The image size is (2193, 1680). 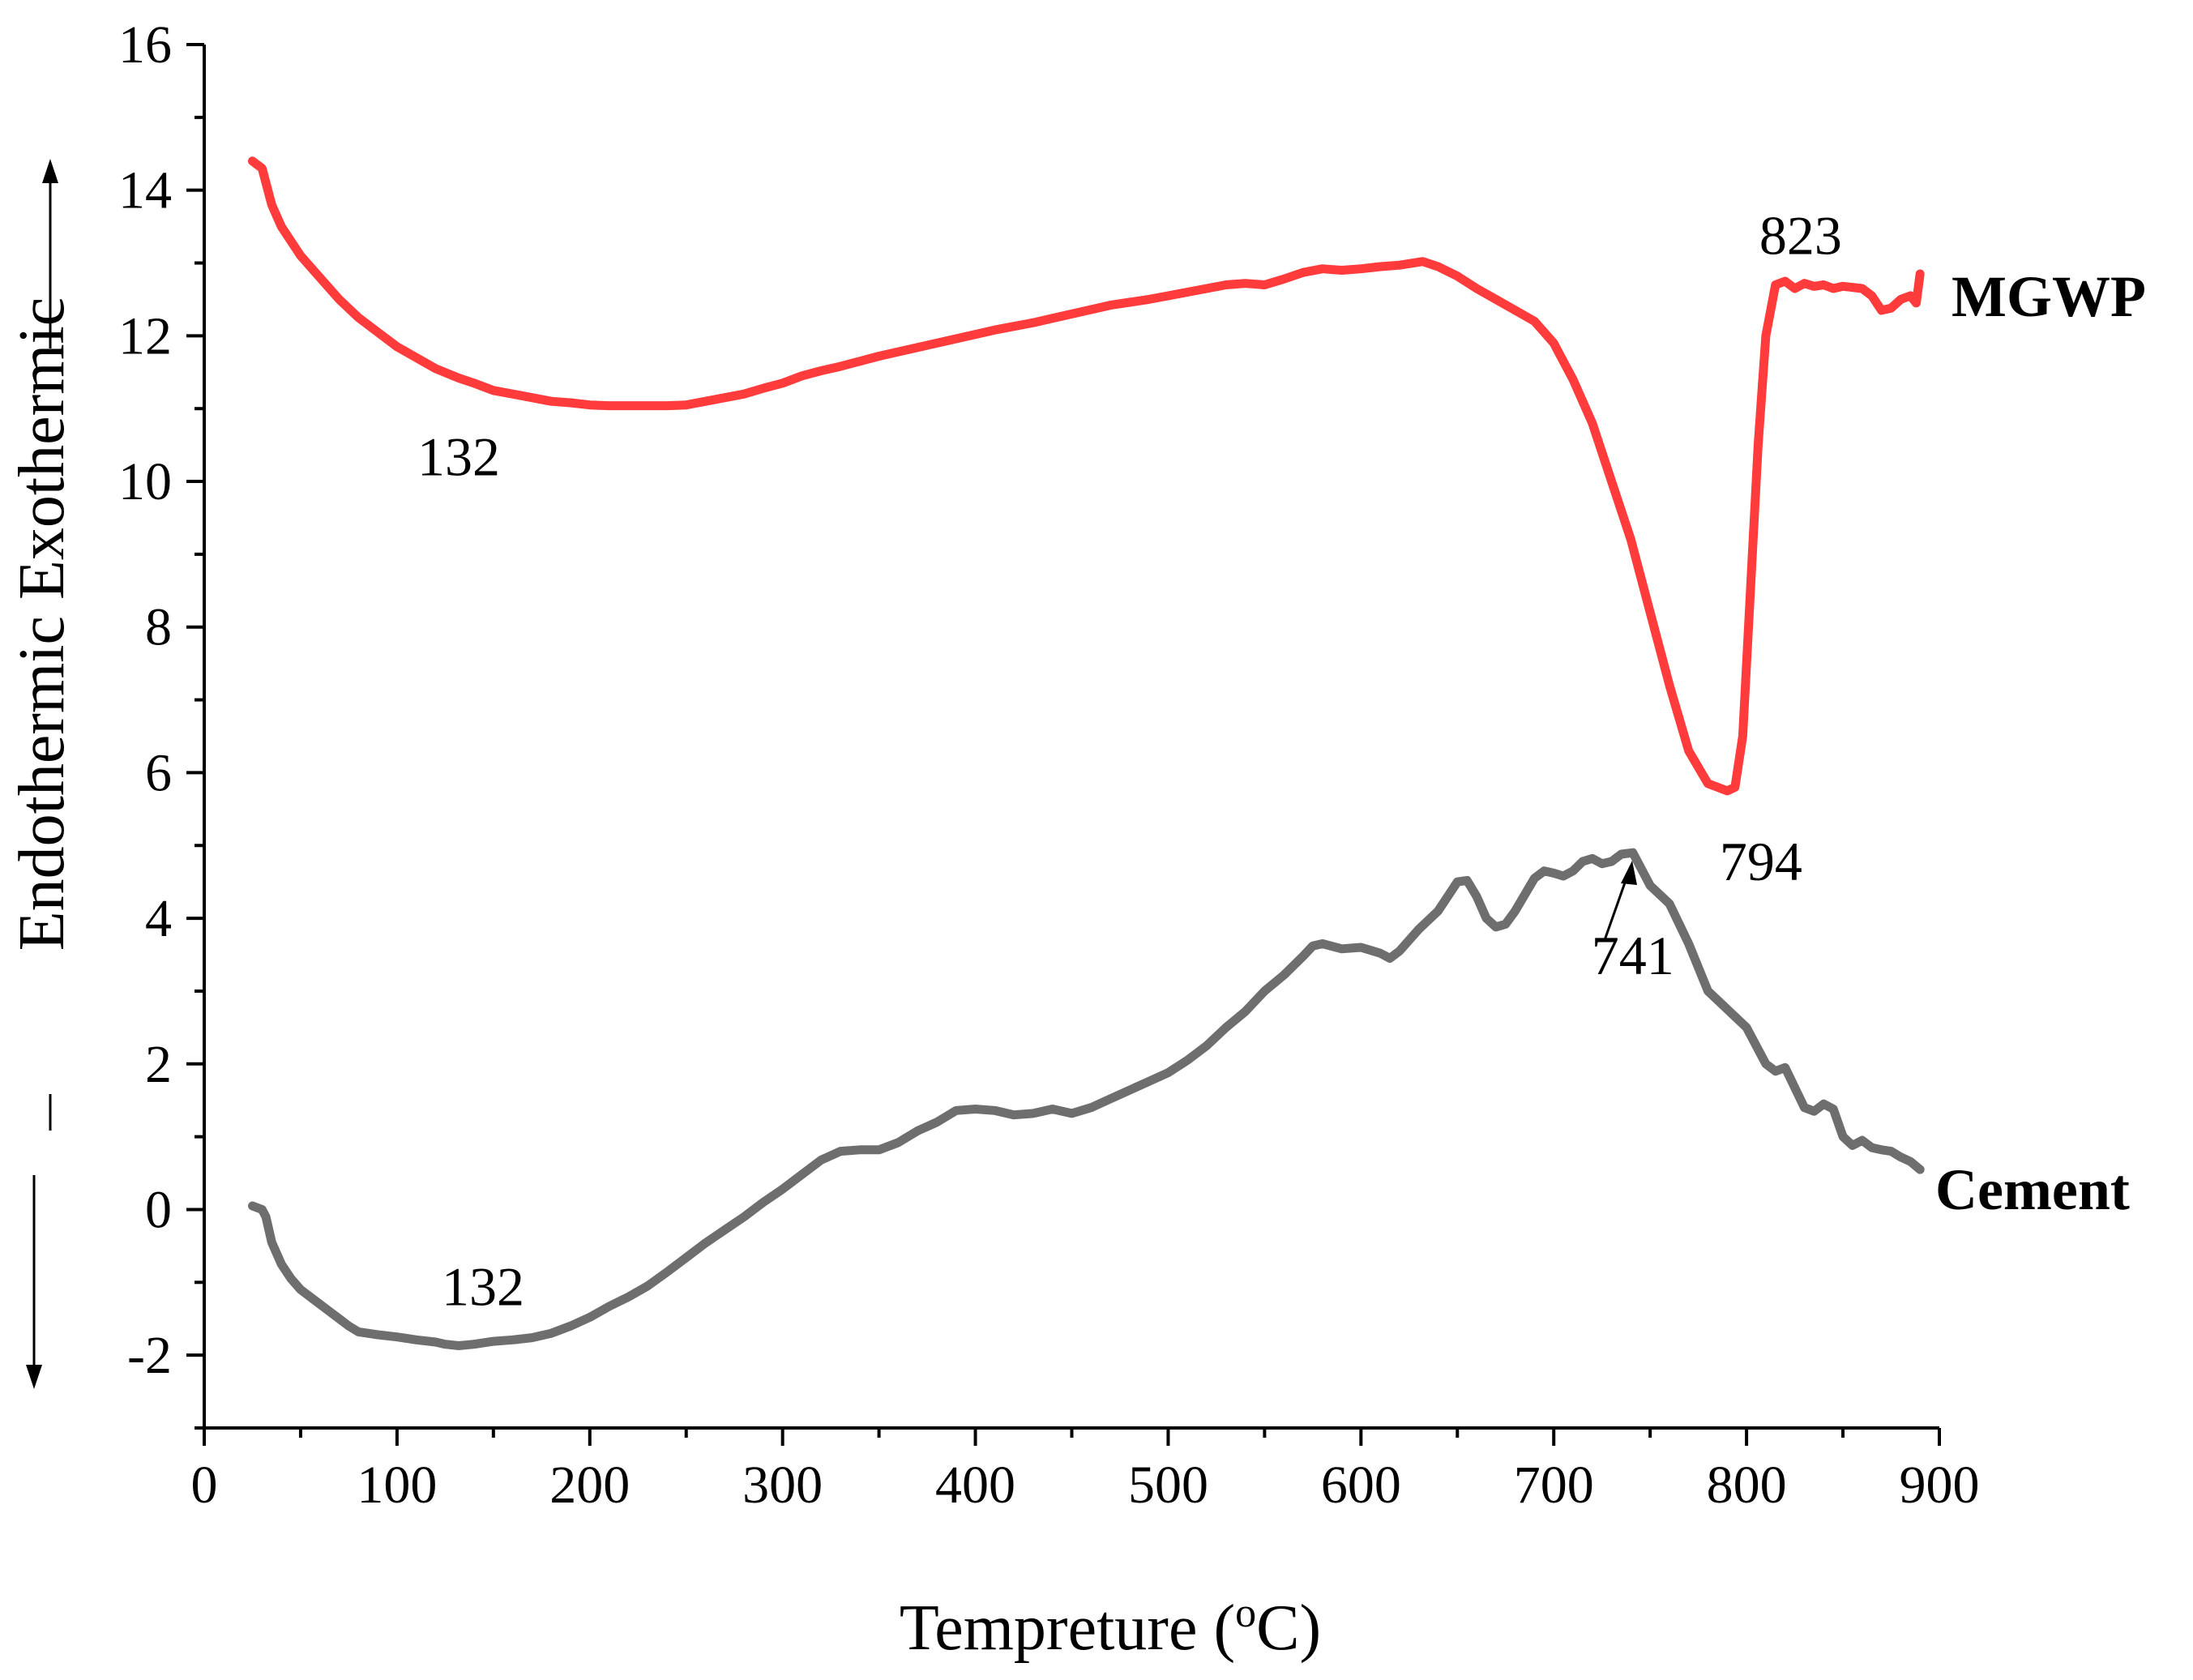 I want to click on up-arrow-icon, so click(x=50, y=171).